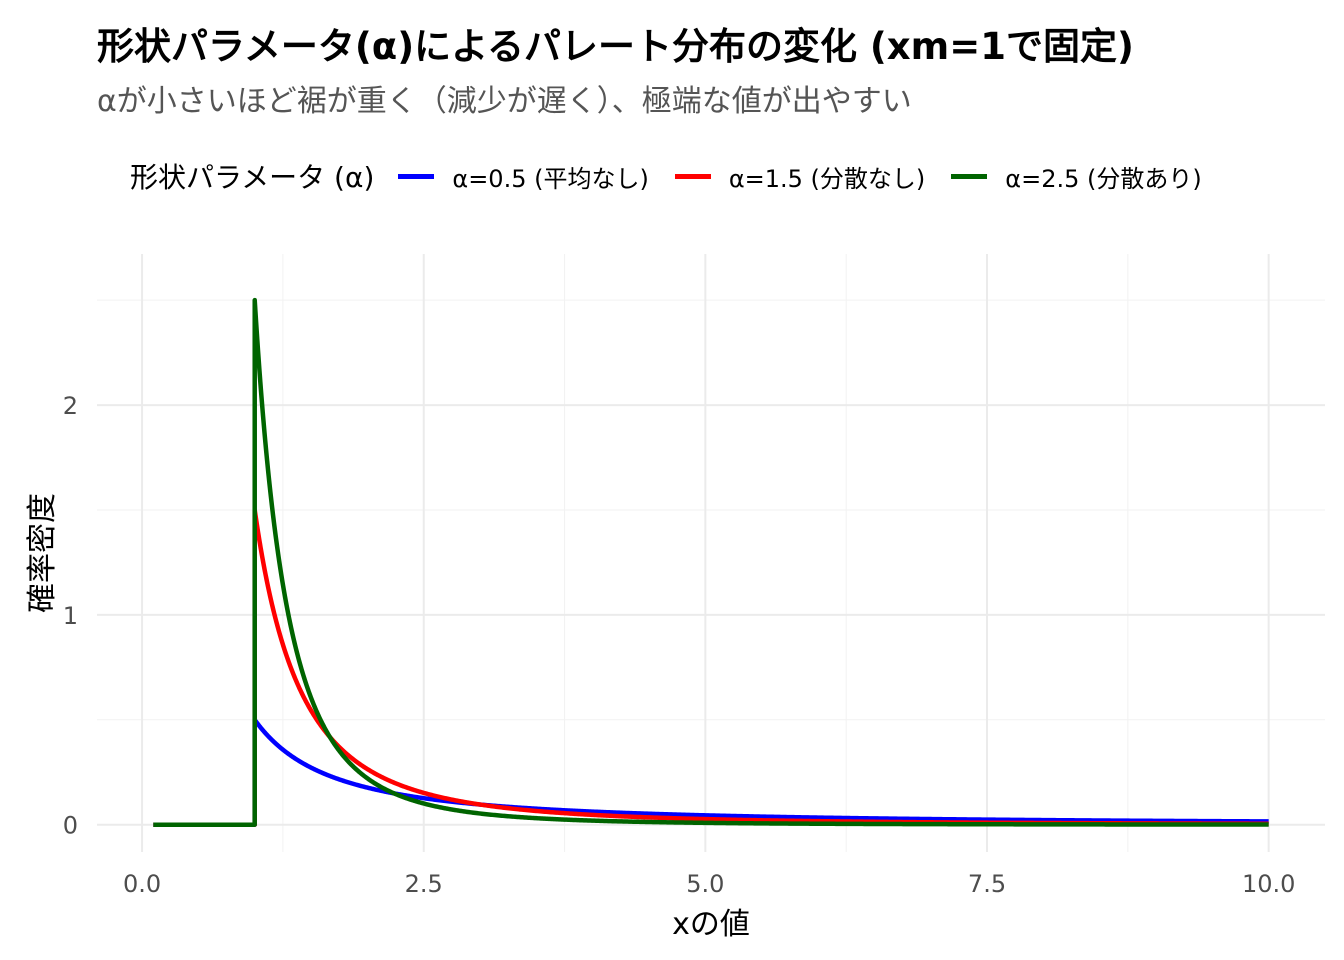  What do you see at coordinates (424, 884) in the screenshot?
I see `x-tick-label: 2.5` at bounding box center [424, 884].